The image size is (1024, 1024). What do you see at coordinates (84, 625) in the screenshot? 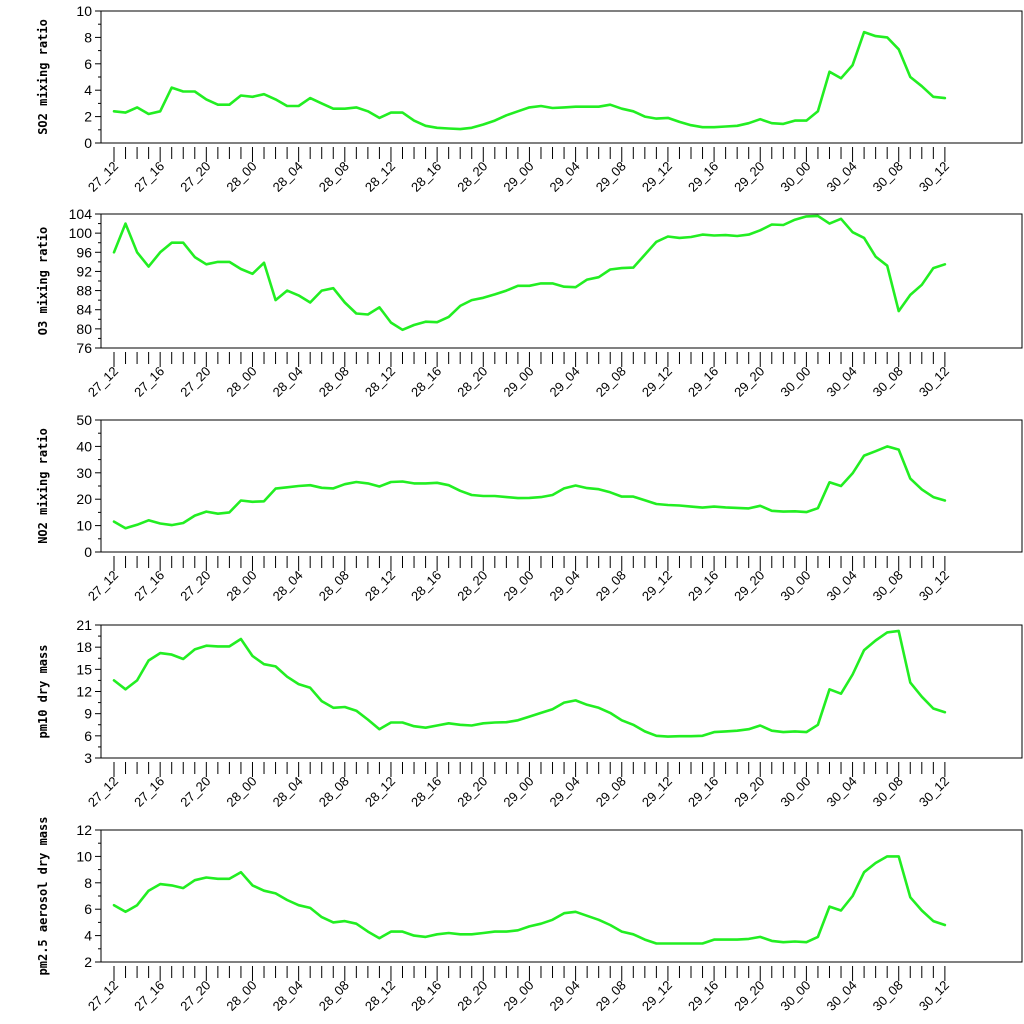
I see `y-tick-label: 21` at bounding box center [84, 625].